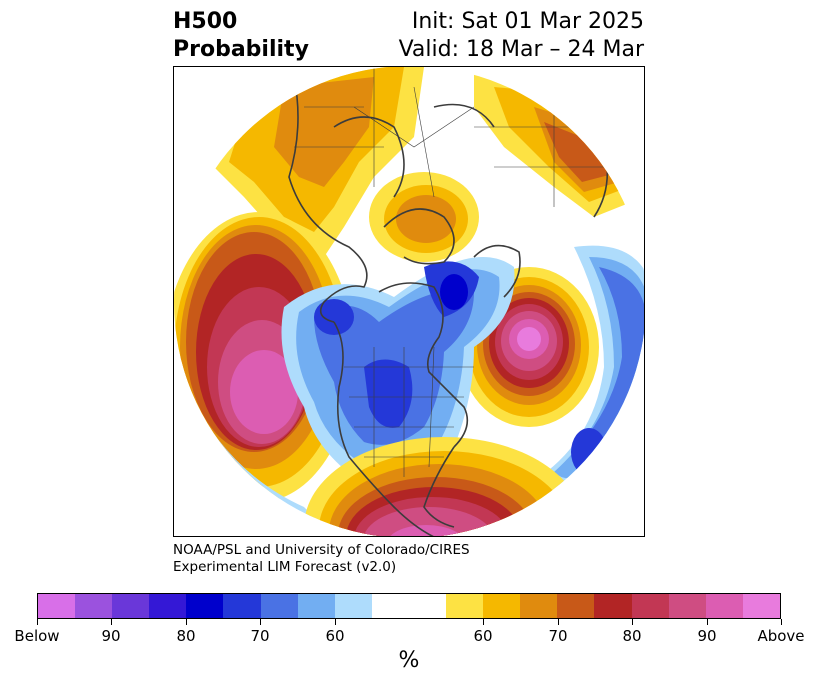 The image size is (819, 686). What do you see at coordinates (781, 636) in the screenshot?
I see `colorbar-tick-label: Above` at bounding box center [781, 636].